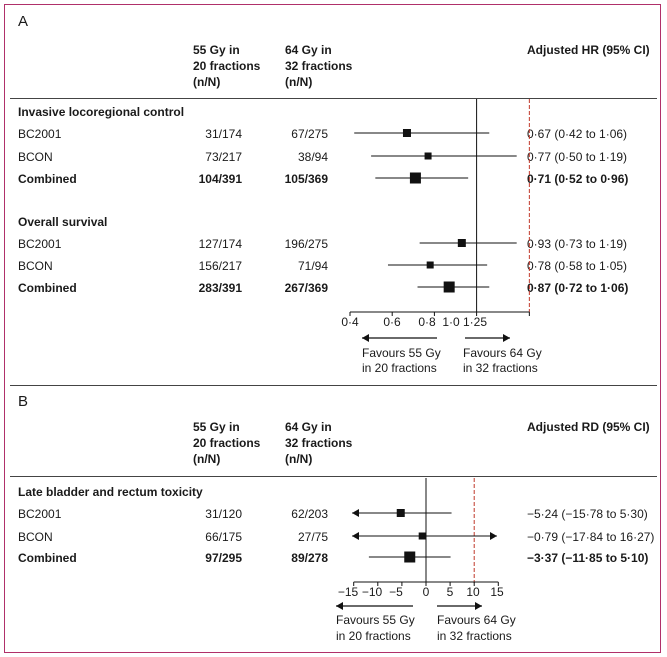 The image size is (667, 657). What do you see at coordinates (312, 157) in the screenshot?
I see `n-64gy: 38/94` at bounding box center [312, 157].